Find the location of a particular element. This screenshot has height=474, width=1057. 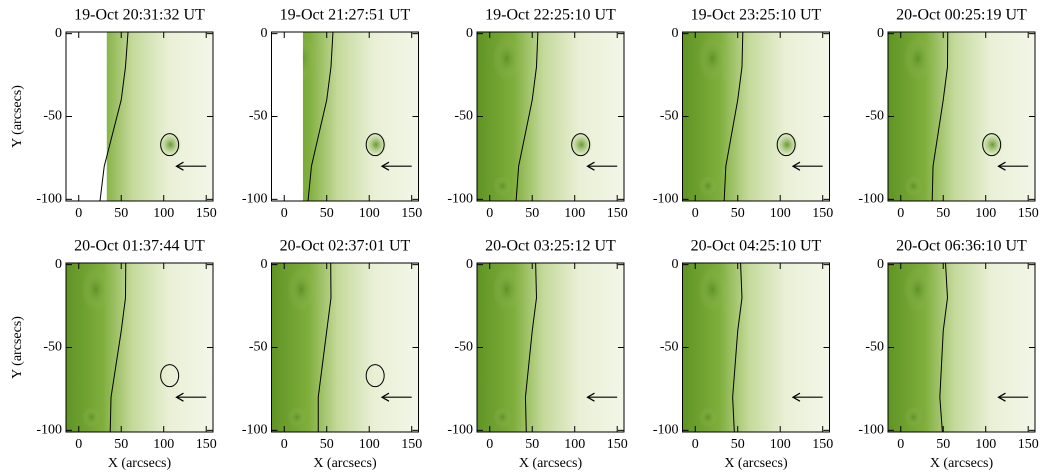

blank is located at coordinates (86, 116).